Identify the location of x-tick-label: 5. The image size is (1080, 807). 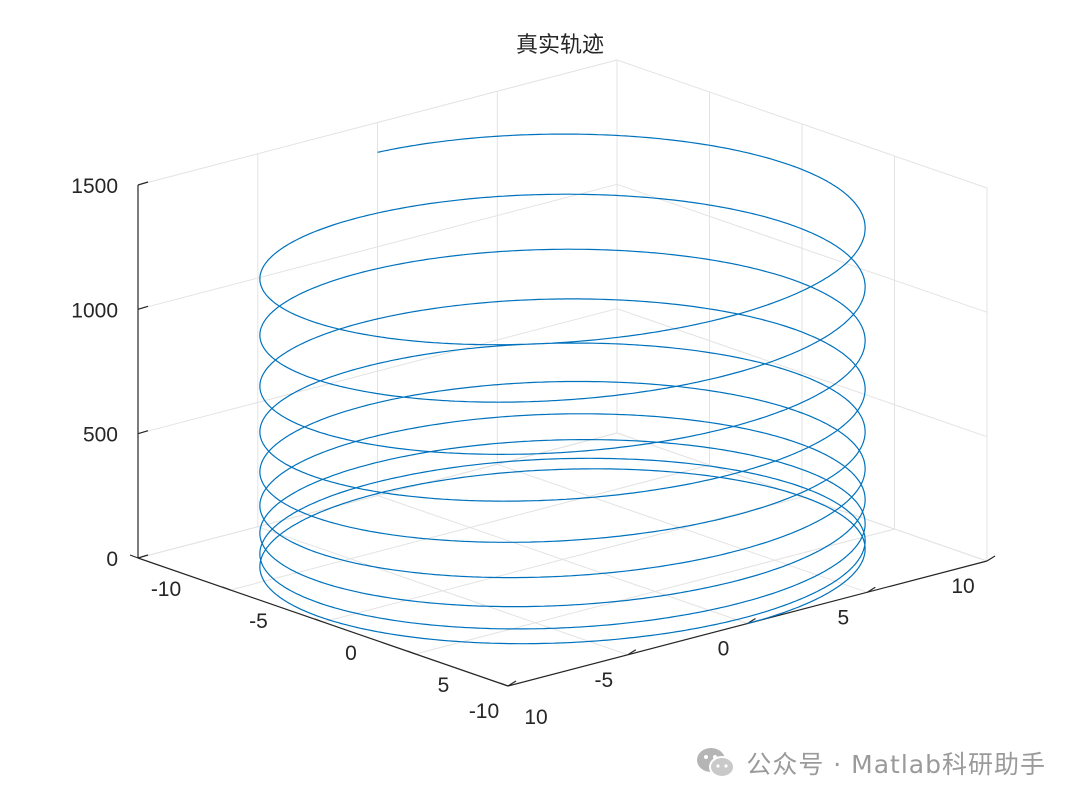
(444, 685).